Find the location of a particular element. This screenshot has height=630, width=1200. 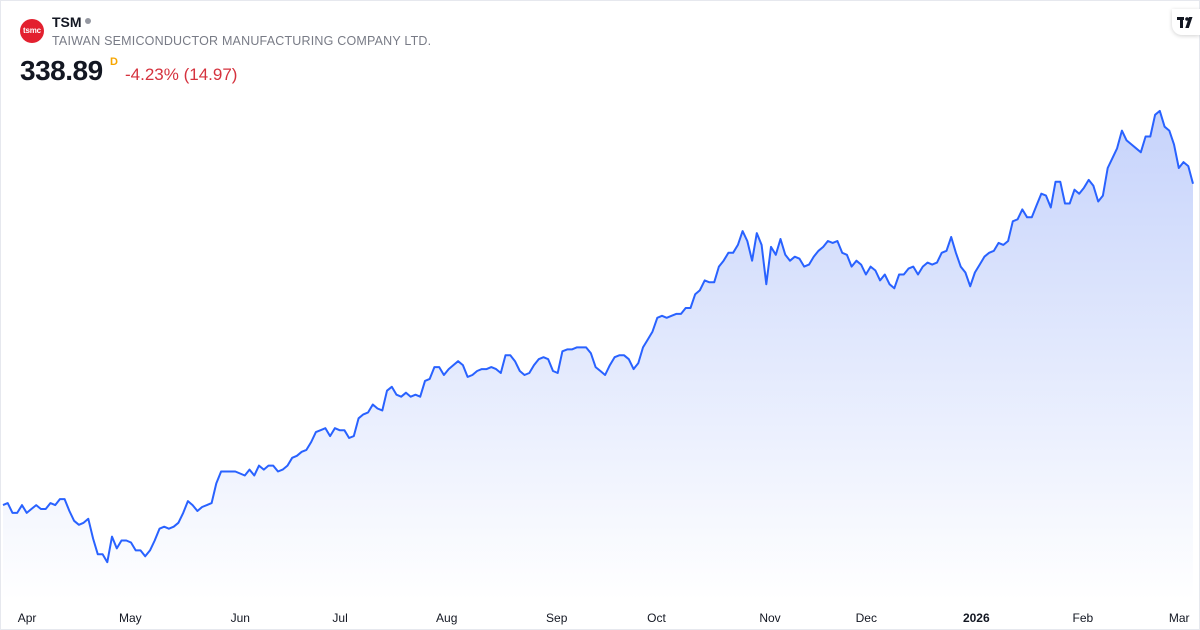

last-price: 338.89 is located at coordinates (61, 70).